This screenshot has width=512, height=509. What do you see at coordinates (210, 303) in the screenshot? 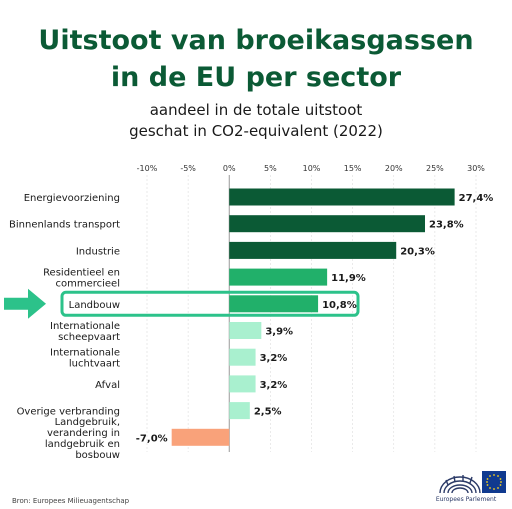
I see `highlight-box` at bounding box center [210, 303].